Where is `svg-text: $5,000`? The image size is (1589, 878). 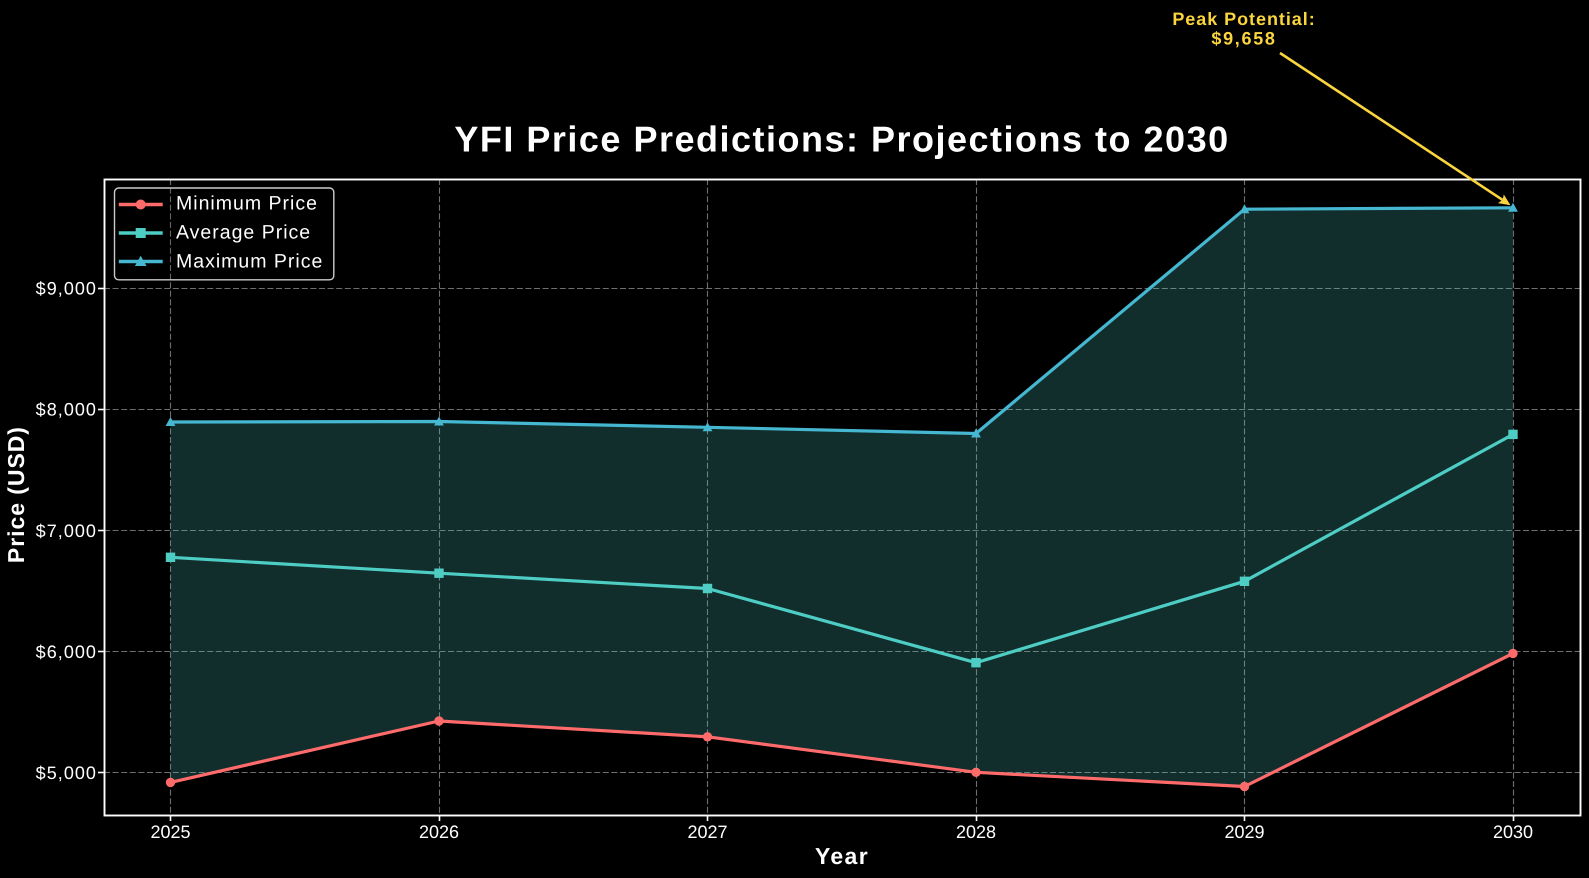 svg-text: $5,000 is located at coordinates (66, 773).